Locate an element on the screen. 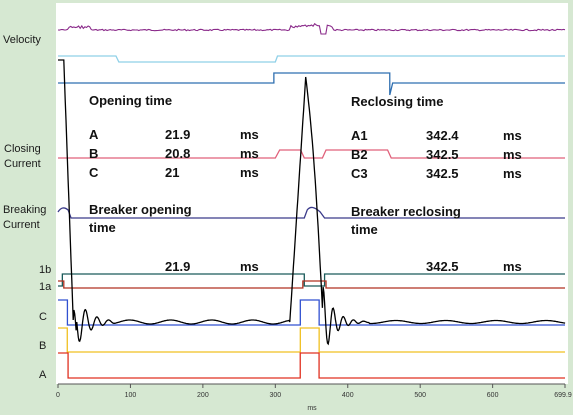 The height and width of the screenshot is (415, 573). reclosing-unit-b2: ms is located at coordinates (512, 154).